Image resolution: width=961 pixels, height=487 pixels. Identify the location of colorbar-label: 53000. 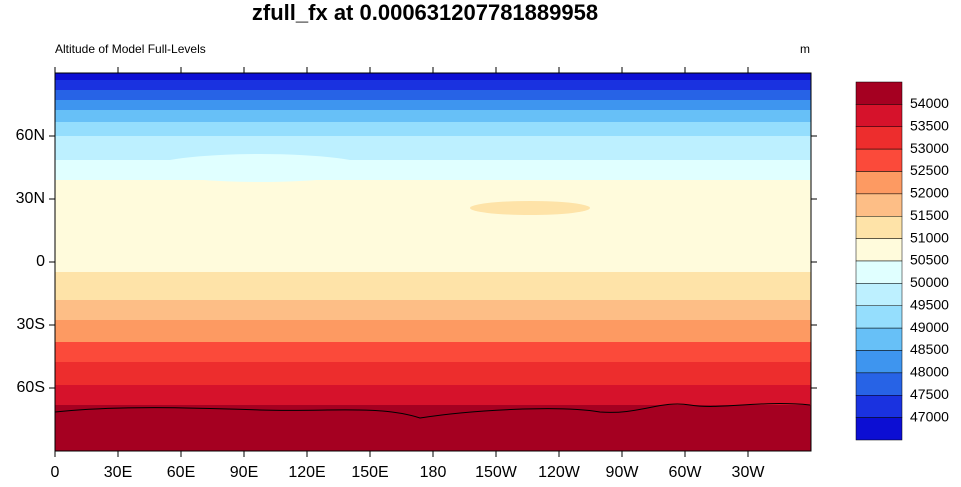
(929, 148).